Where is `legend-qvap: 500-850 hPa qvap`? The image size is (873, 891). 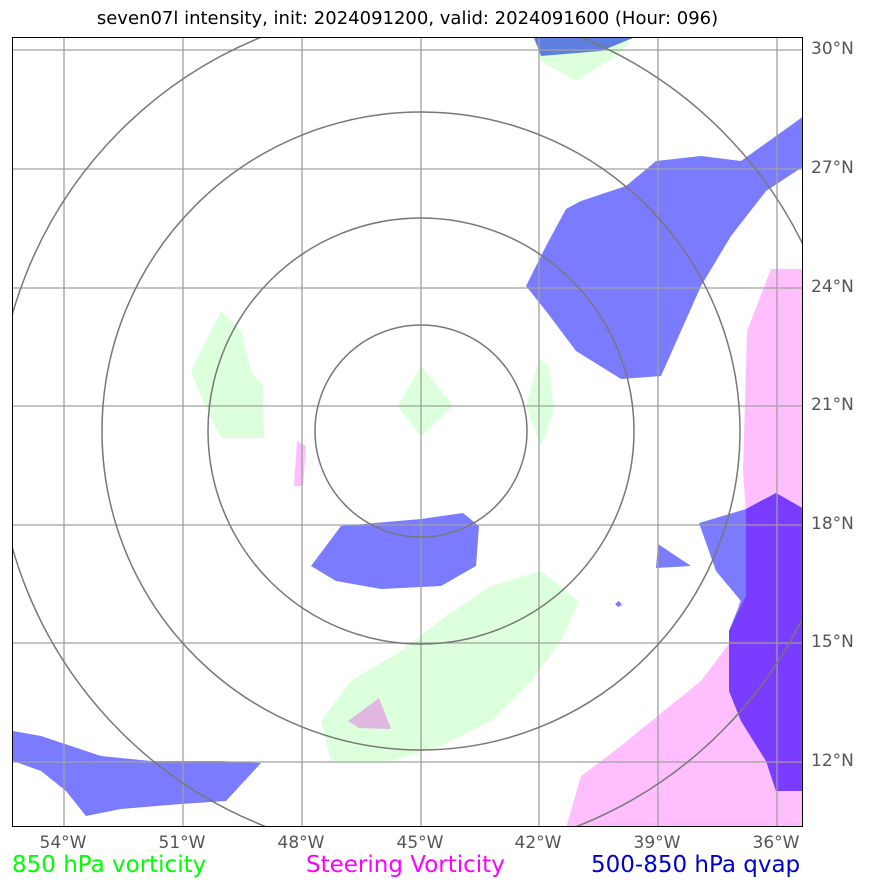
legend-qvap: 500-850 hPa qvap is located at coordinates (696, 865).